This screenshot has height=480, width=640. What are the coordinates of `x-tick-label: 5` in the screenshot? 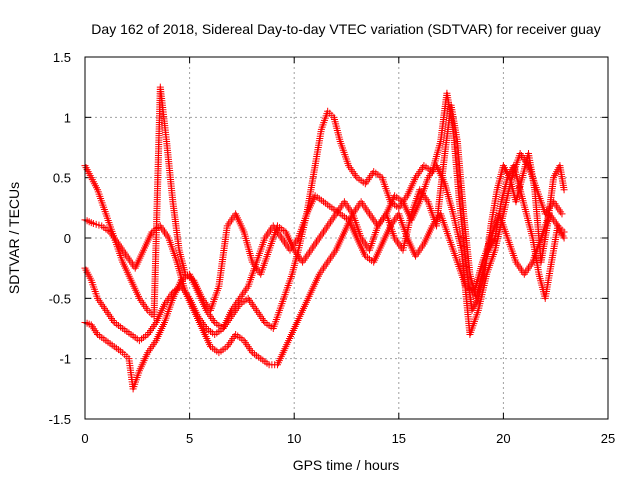 It's located at (189, 438).